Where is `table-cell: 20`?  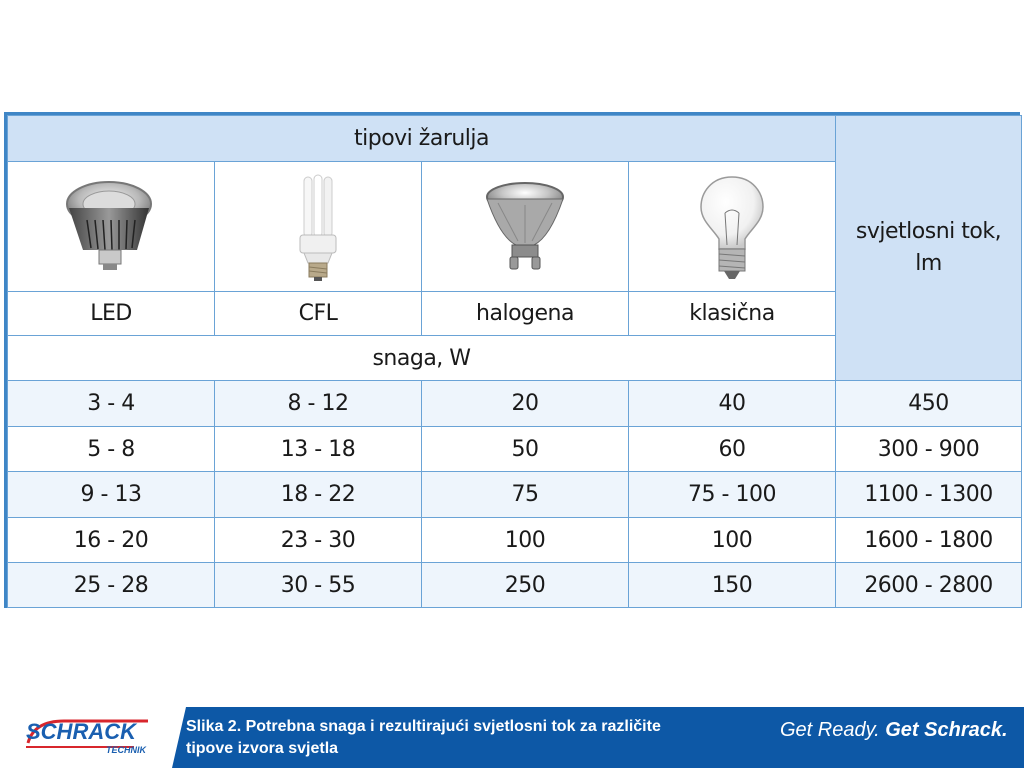 table-cell: 20 is located at coordinates (525, 403).